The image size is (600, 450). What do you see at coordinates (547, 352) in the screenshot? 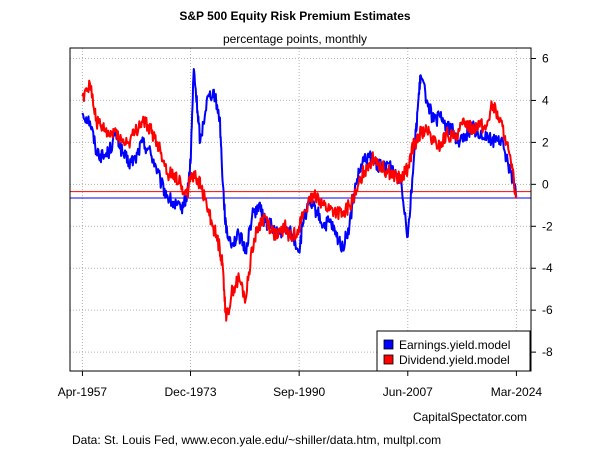
I see `y-tick-label: -8` at bounding box center [547, 352].